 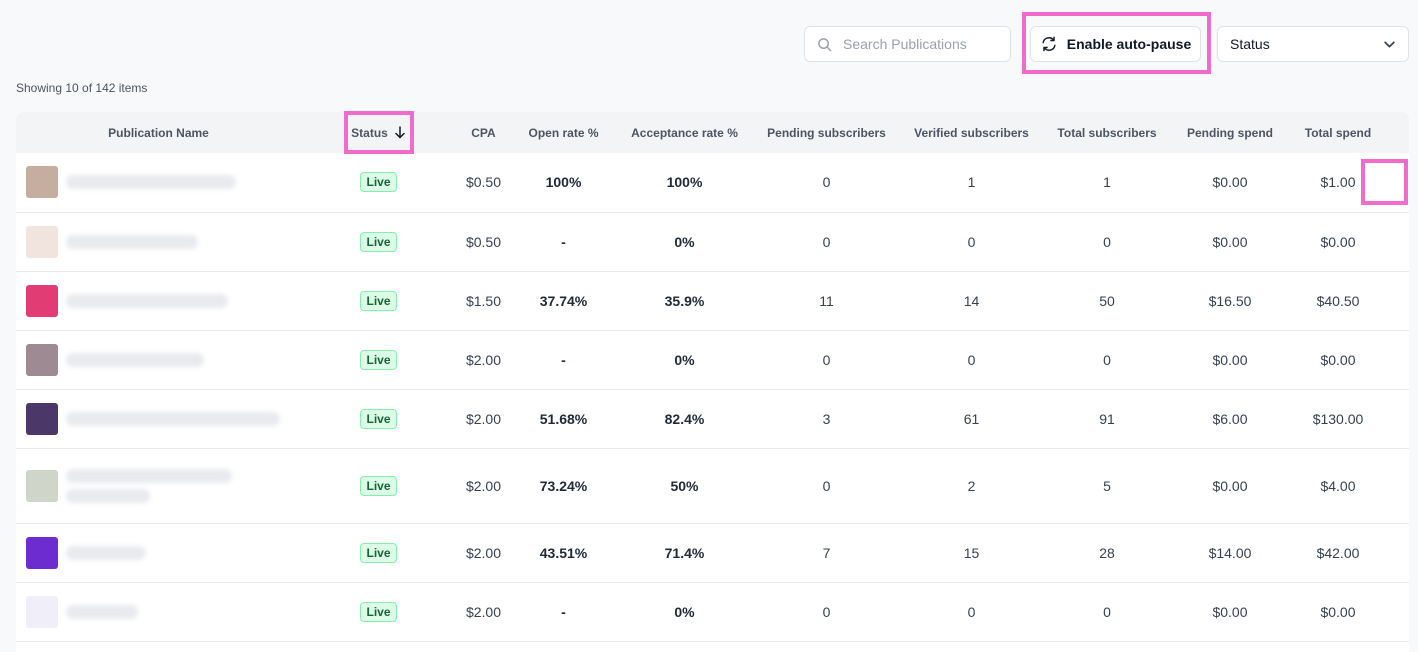 What do you see at coordinates (826, 419) in the screenshot?
I see `pending-subscribers-cell: 3` at bounding box center [826, 419].